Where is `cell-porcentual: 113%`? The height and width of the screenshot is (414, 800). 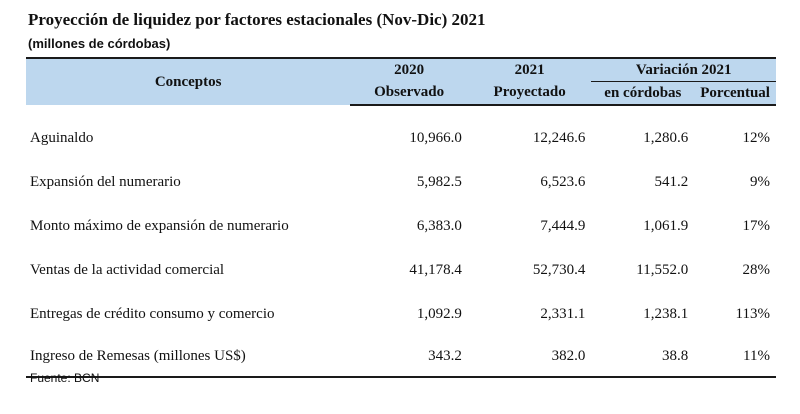 cell-porcentual: 113% is located at coordinates (752, 313).